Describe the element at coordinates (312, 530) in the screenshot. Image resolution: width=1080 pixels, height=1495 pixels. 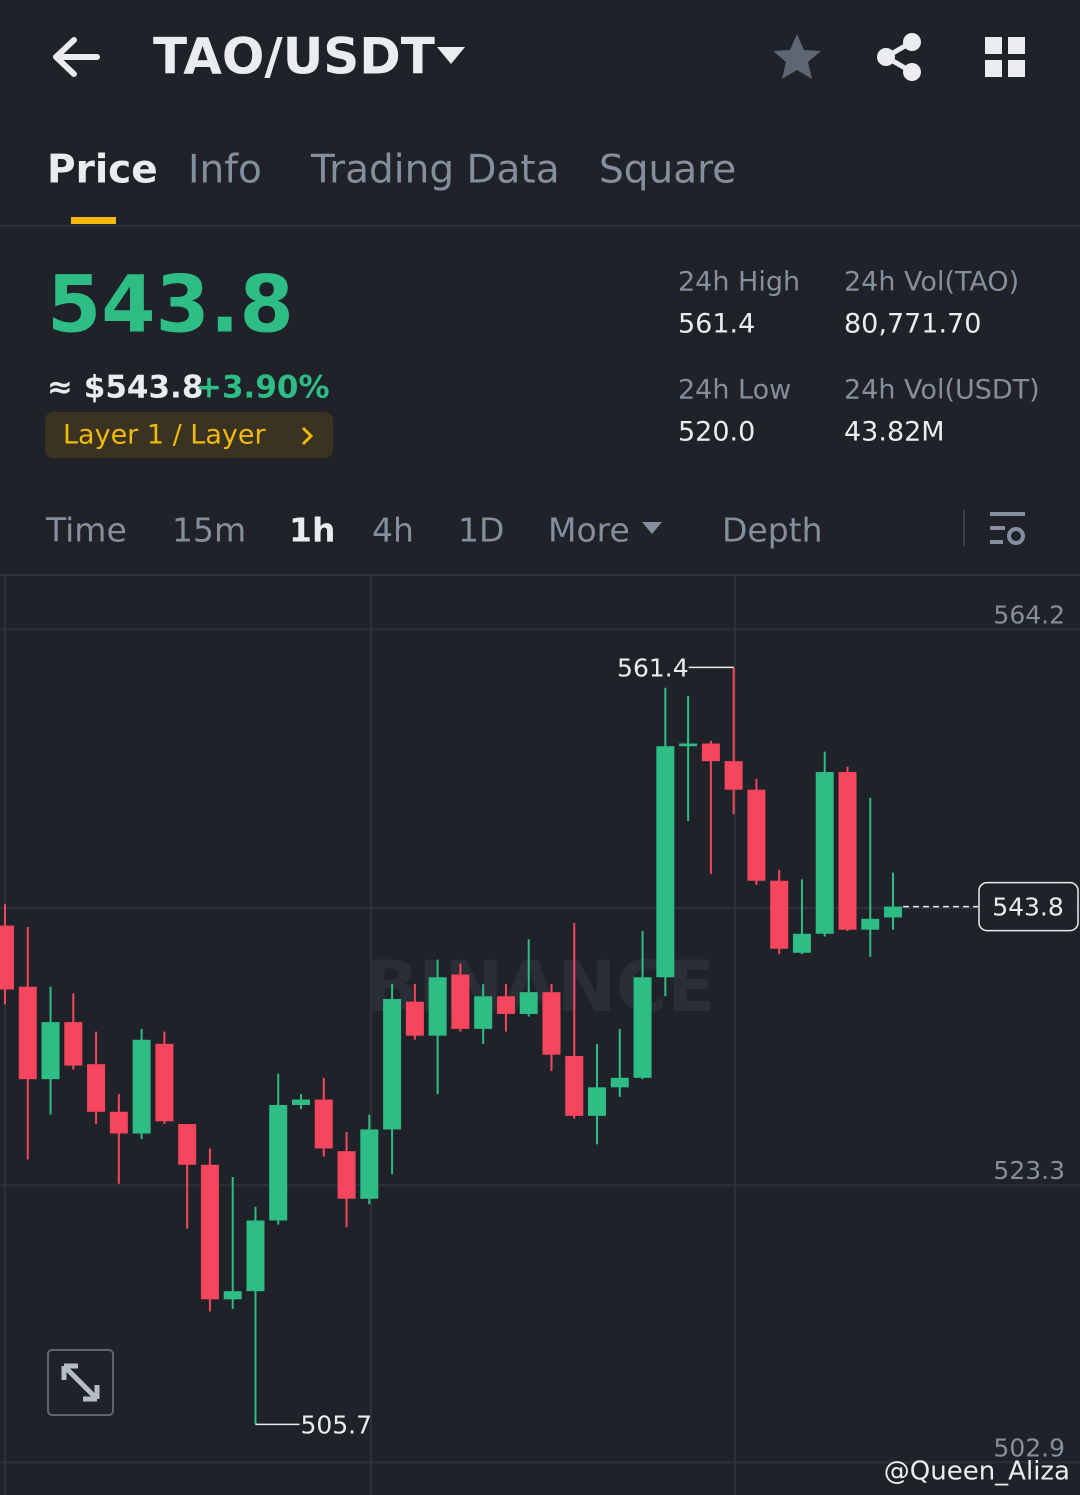
I see `interval-tab: 1h` at that location.